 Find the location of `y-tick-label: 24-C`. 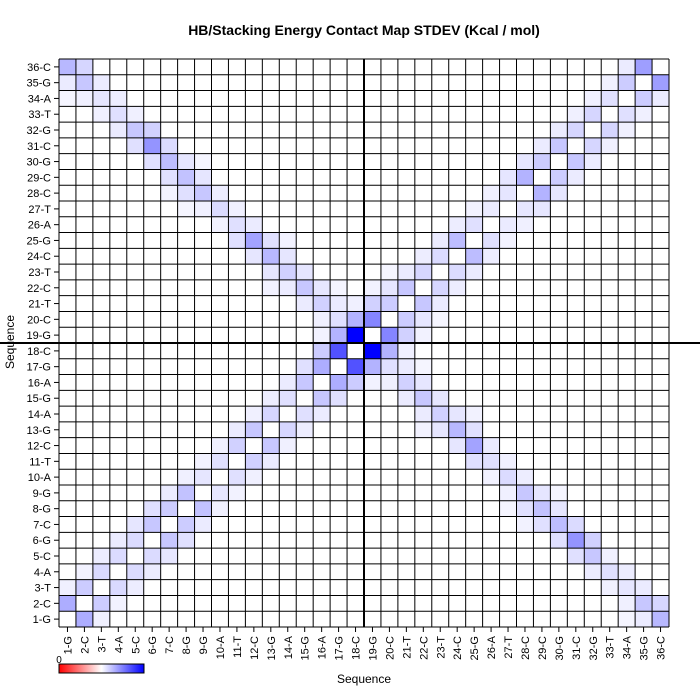

y-tick-label: 24-C is located at coordinates (39, 257).